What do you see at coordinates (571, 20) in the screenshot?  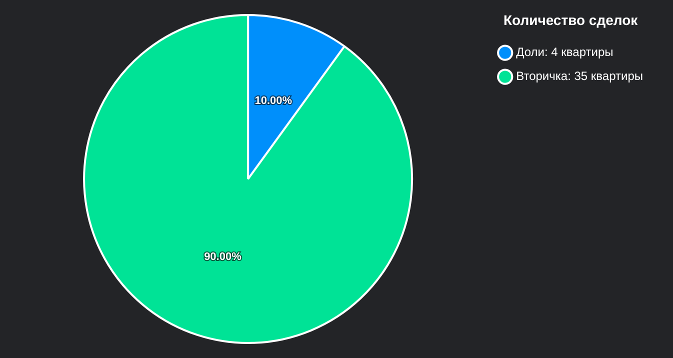 I see `legend-title: Количество сделок` at bounding box center [571, 20].